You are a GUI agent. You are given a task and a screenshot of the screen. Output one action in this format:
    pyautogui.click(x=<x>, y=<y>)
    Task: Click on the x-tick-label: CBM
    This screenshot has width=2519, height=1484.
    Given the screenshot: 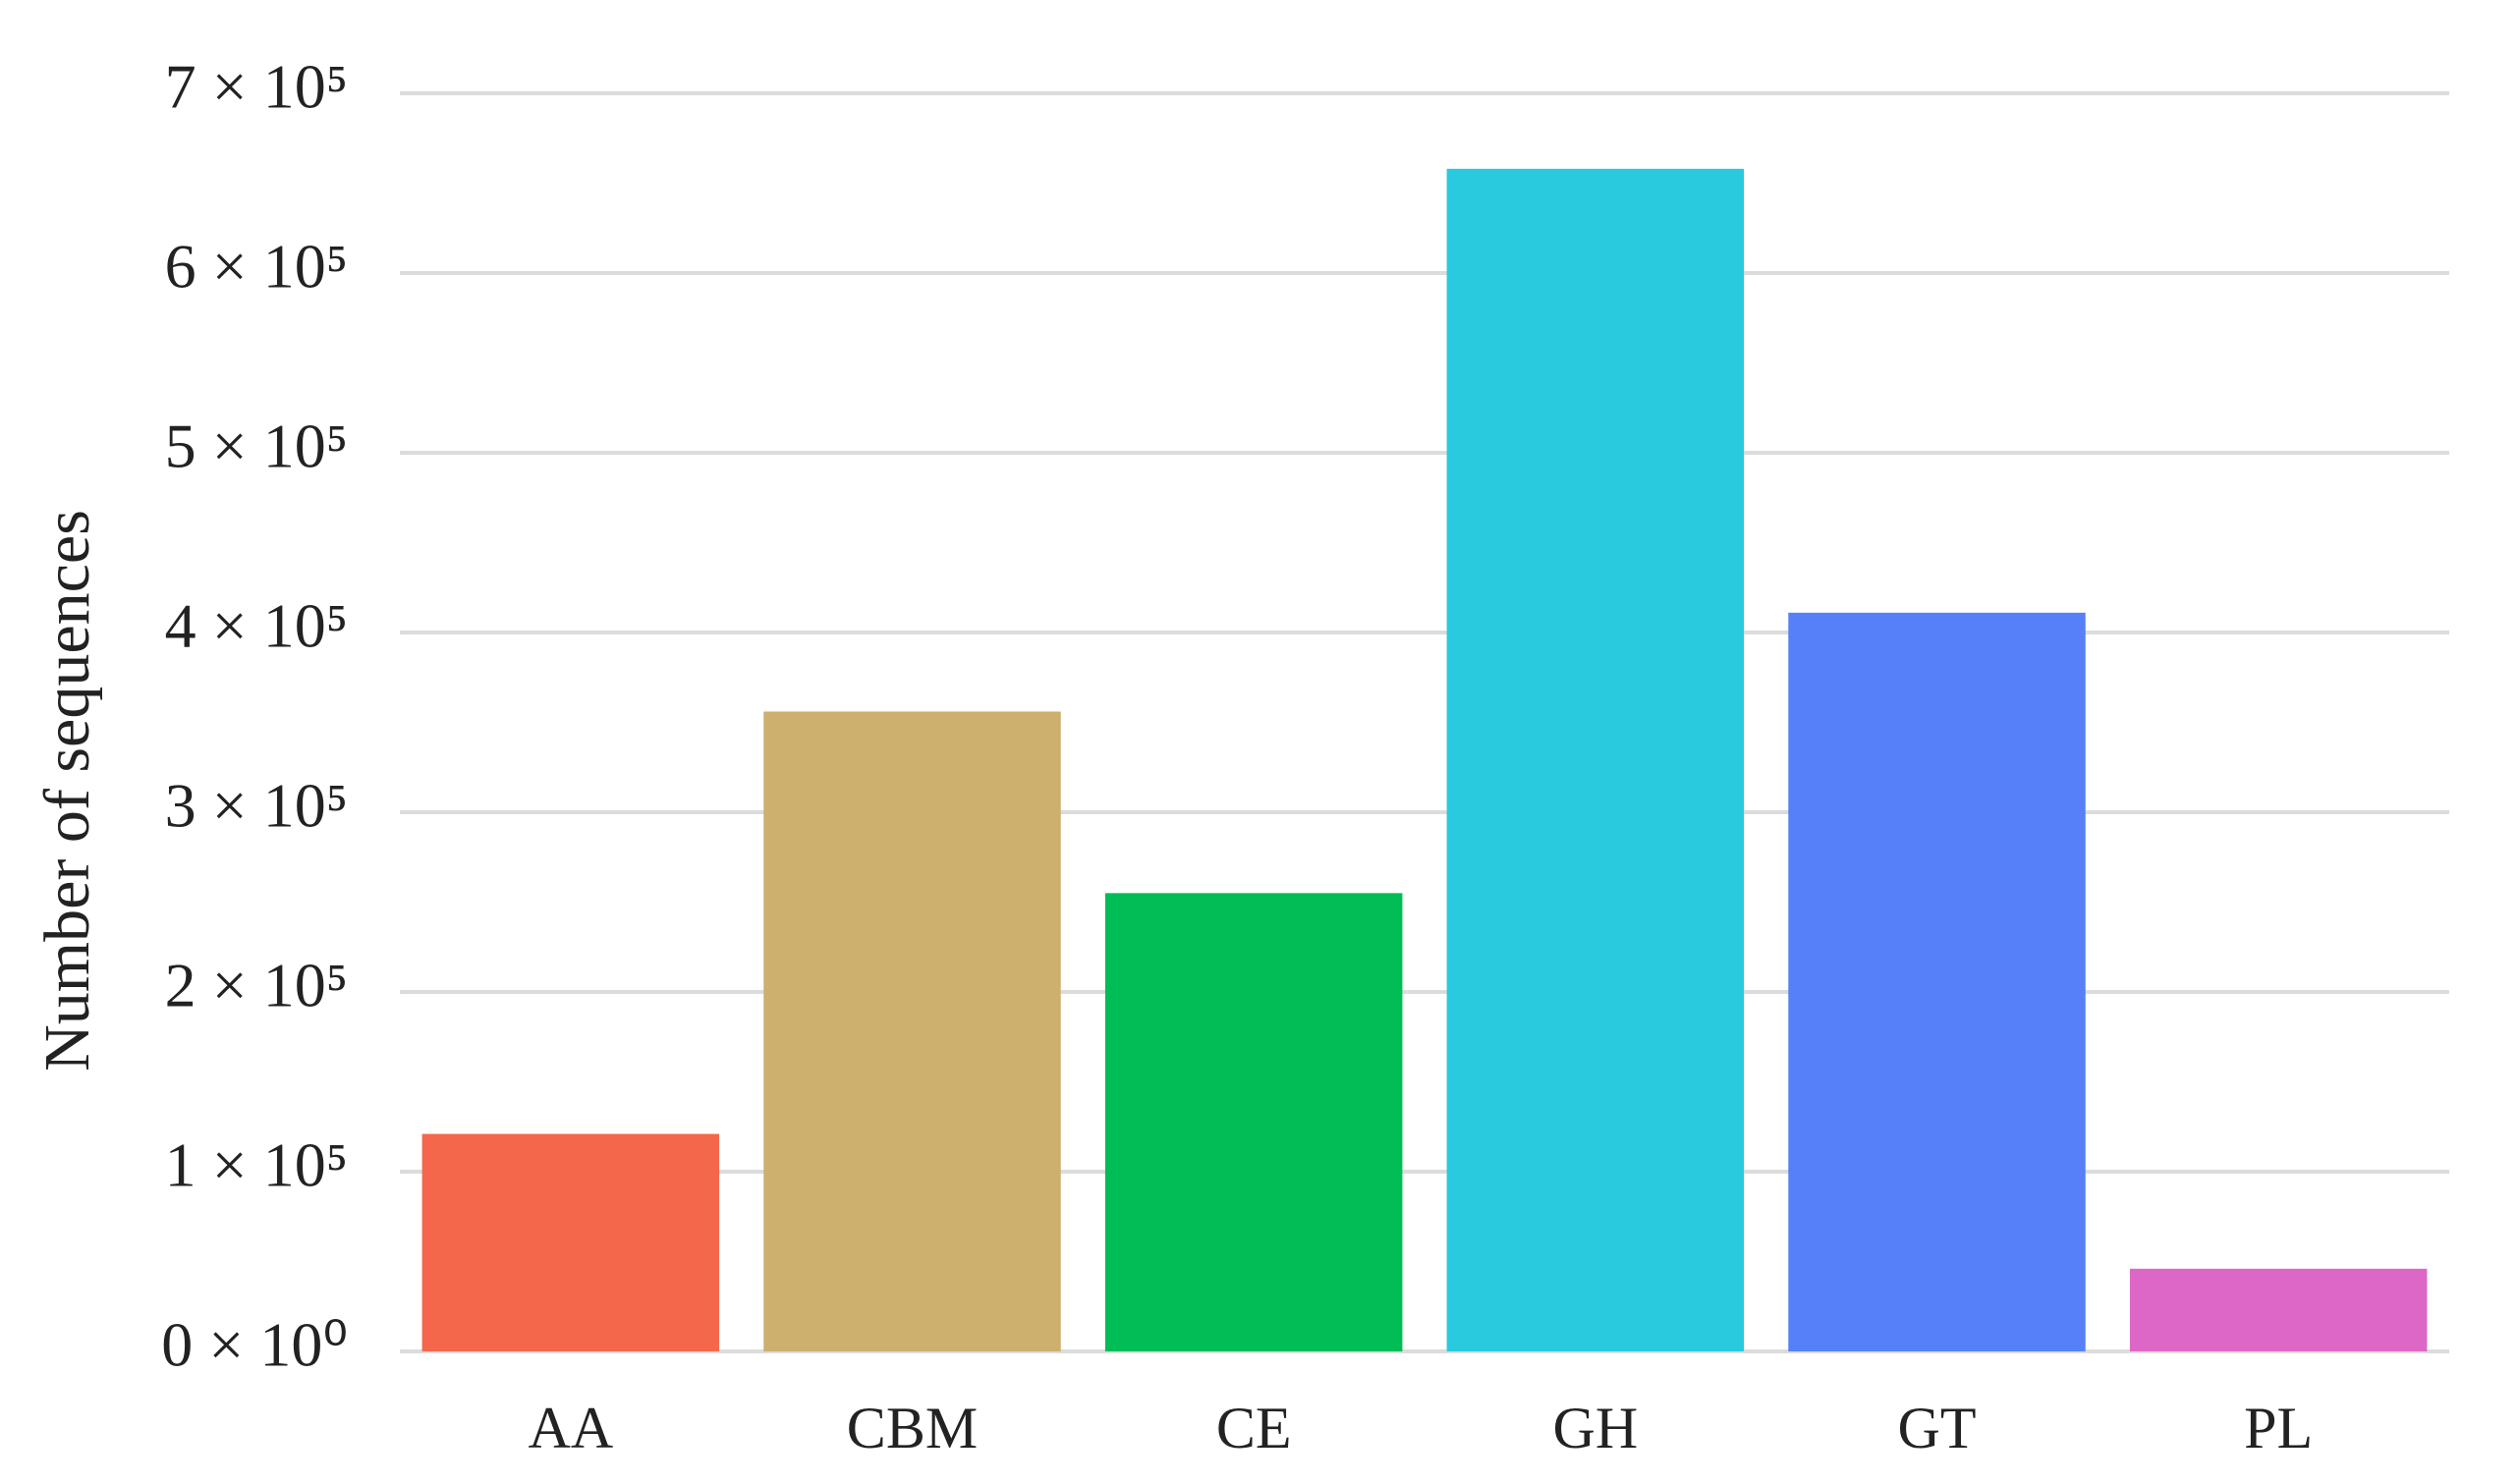 What is the action you would take?
    pyautogui.click(x=912, y=1428)
    